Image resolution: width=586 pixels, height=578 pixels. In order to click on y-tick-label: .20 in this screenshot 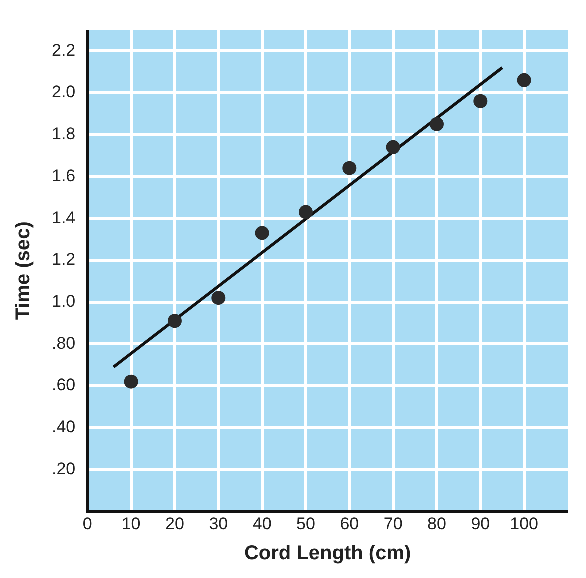, I will do `click(64, 468)`.